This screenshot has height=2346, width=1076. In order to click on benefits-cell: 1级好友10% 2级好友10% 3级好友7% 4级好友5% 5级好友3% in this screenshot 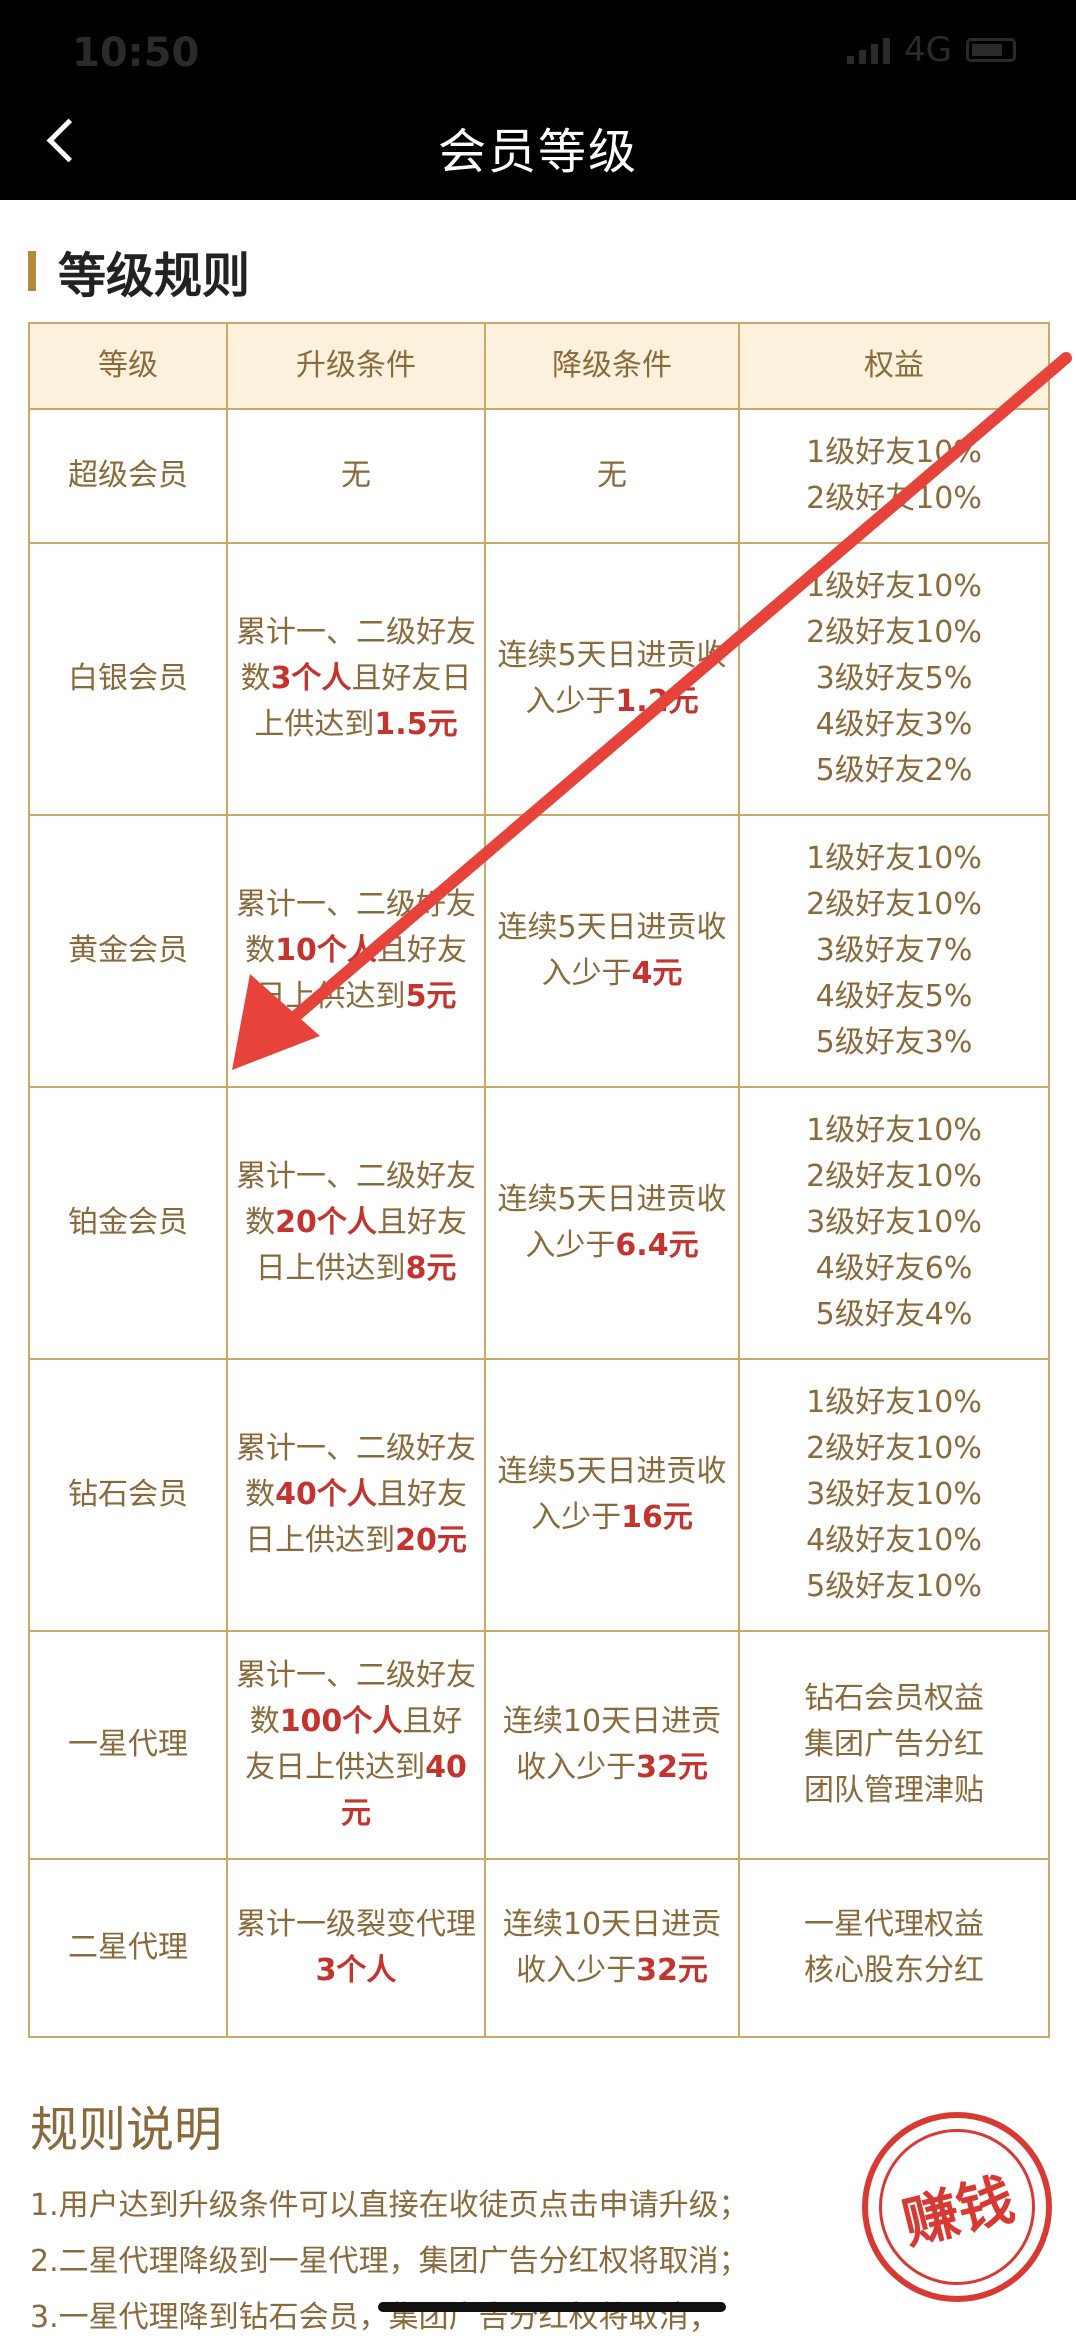, I will do `click(894, 951)`.